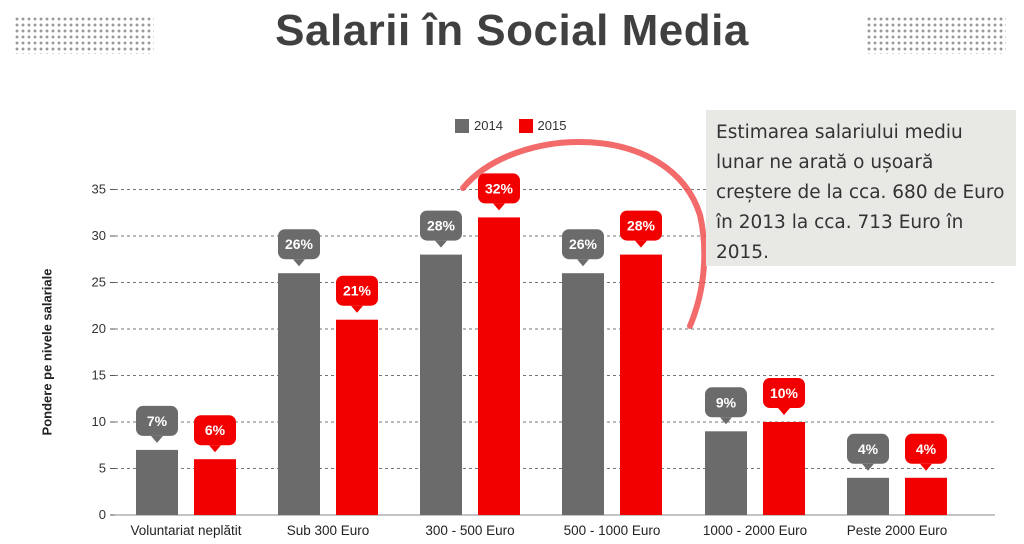 This screenshot has width=1024, height=544. I want to click on legend-swatch-2015, so click(525, 125).